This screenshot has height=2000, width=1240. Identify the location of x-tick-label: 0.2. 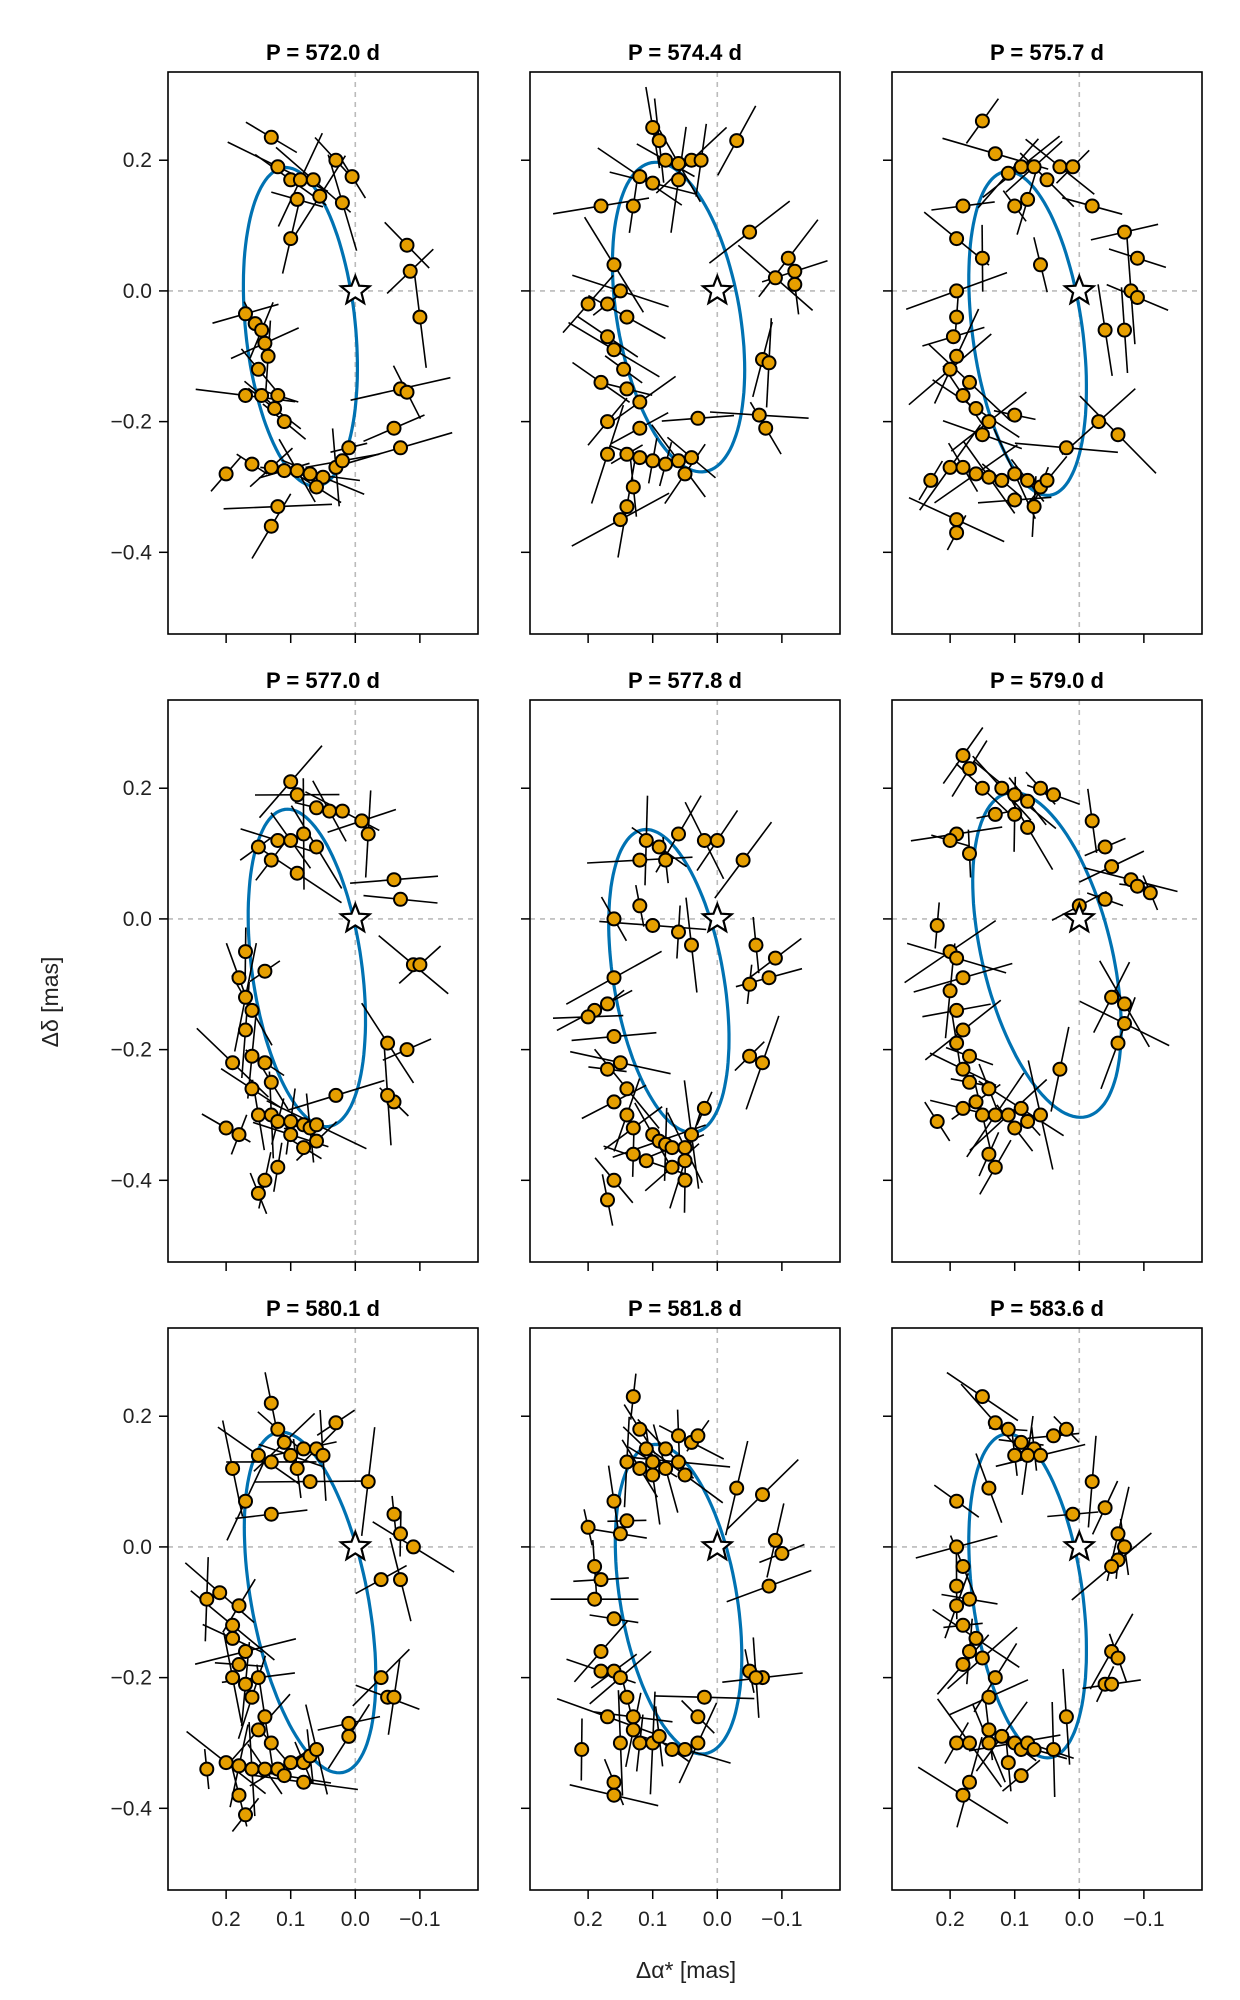
(950, 1919).